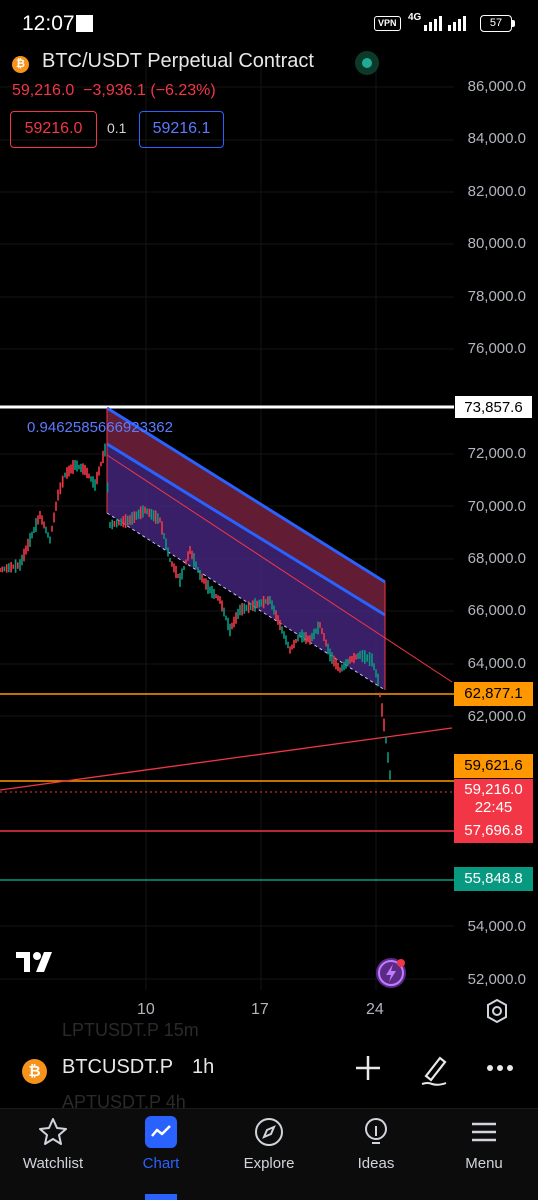 This screenshot has width=538, height=1200. What do you see at coordinates (496, 453) in the screenshot?
I see `y-tick: 72,000.0` at bounding box center [496, 453].